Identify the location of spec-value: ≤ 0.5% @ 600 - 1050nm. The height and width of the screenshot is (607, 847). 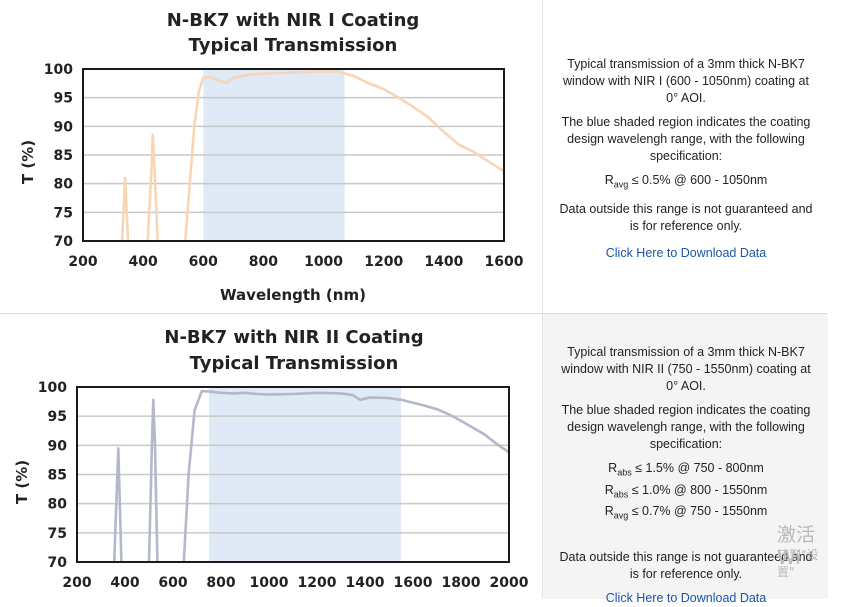
(698, 180).